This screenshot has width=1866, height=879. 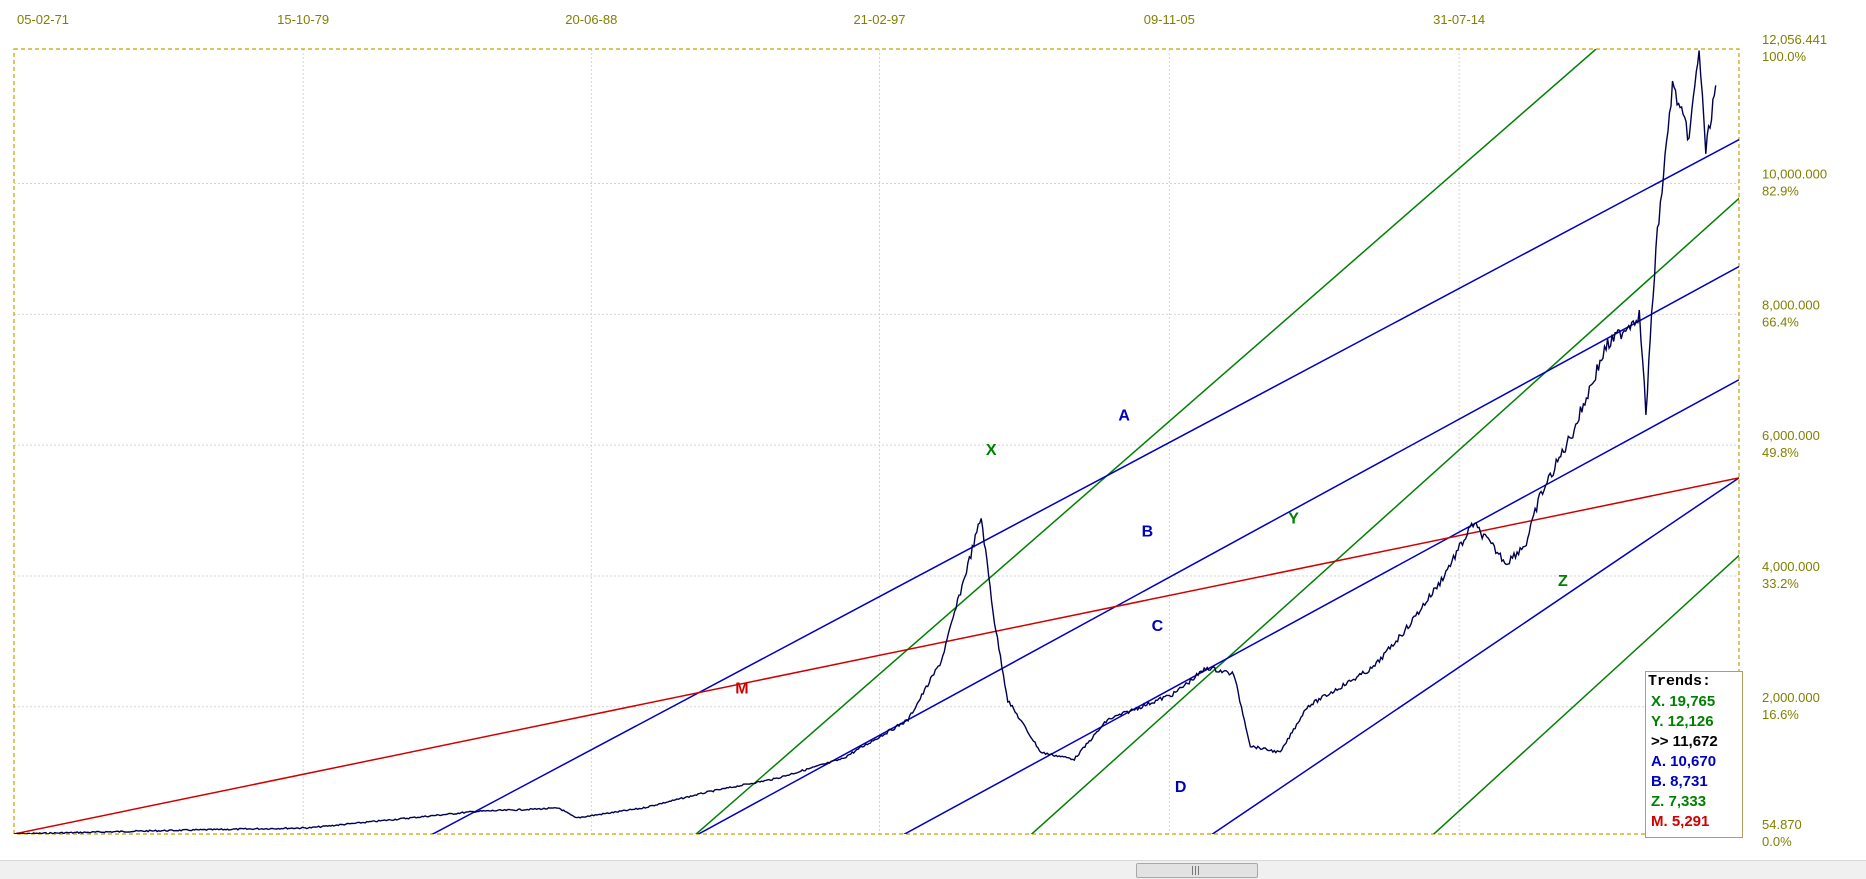 What do you see at coordinates (1181, 787) in the screenshot?
I see `trend-label-d: D` at bounding box center [1181, 787].